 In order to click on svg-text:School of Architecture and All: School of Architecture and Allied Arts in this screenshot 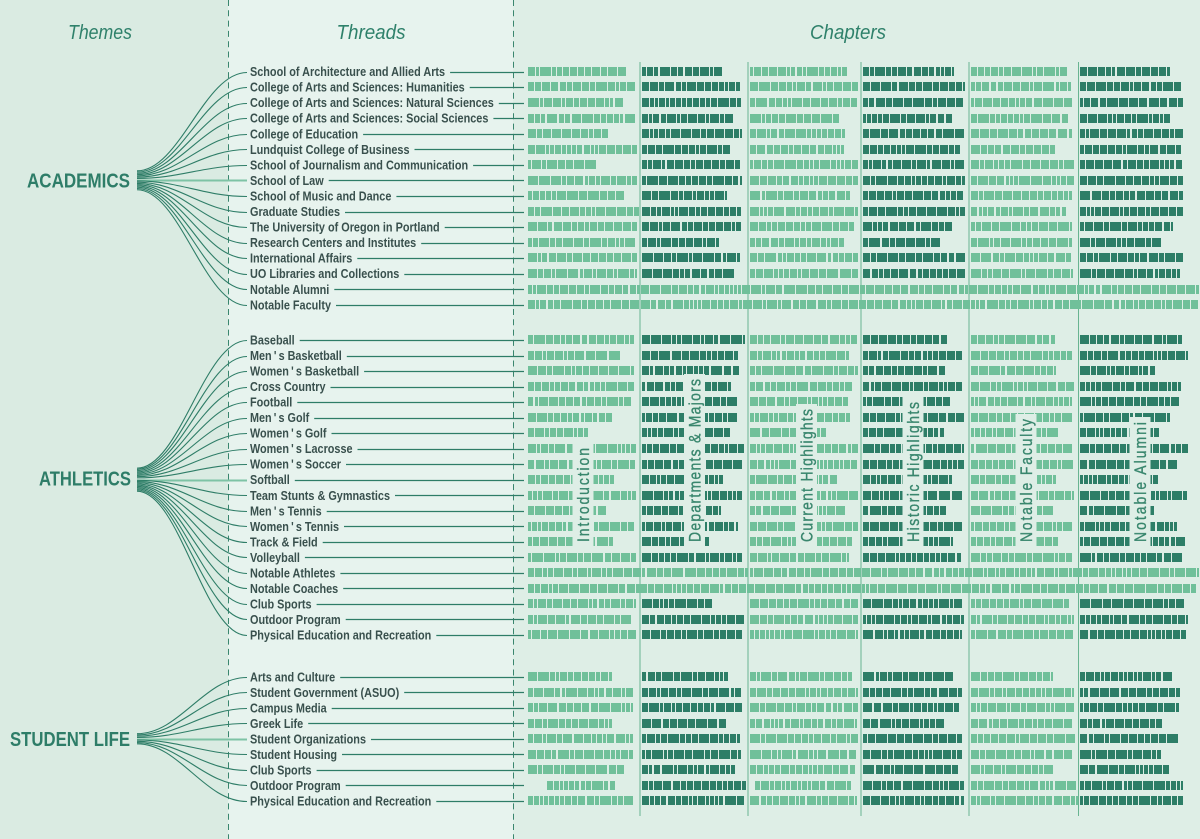, I will do `click(347, 71)`.